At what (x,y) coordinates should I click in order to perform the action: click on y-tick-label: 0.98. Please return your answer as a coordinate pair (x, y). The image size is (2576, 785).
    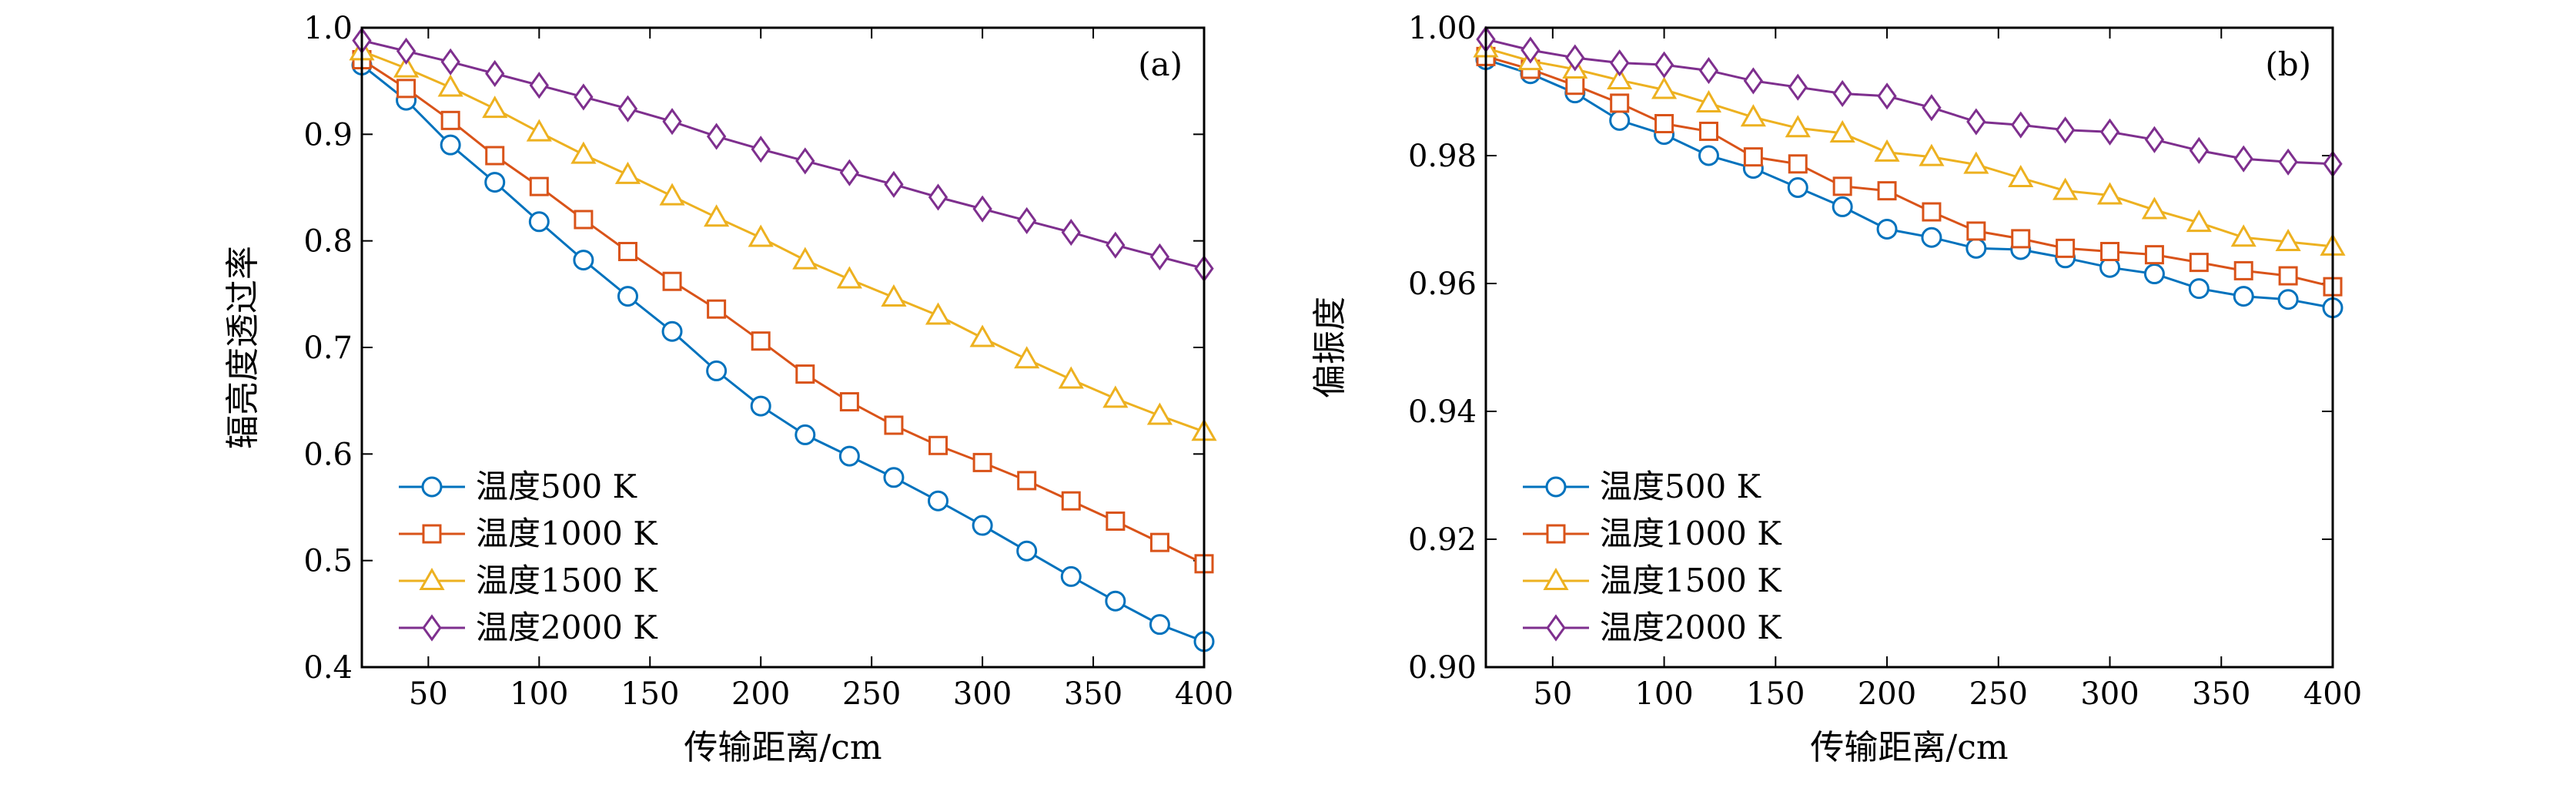
    Looking at the image, I should click on (1443, 156).